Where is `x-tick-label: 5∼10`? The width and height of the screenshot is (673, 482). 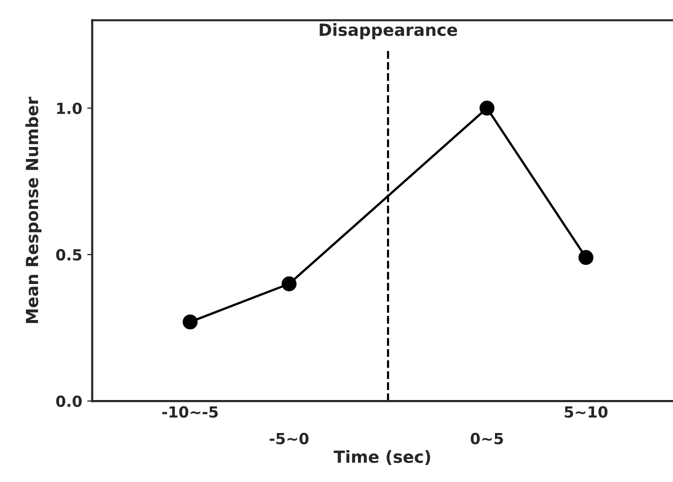 x-tick-label: 5∼10 is located at coordinates (586, 412).